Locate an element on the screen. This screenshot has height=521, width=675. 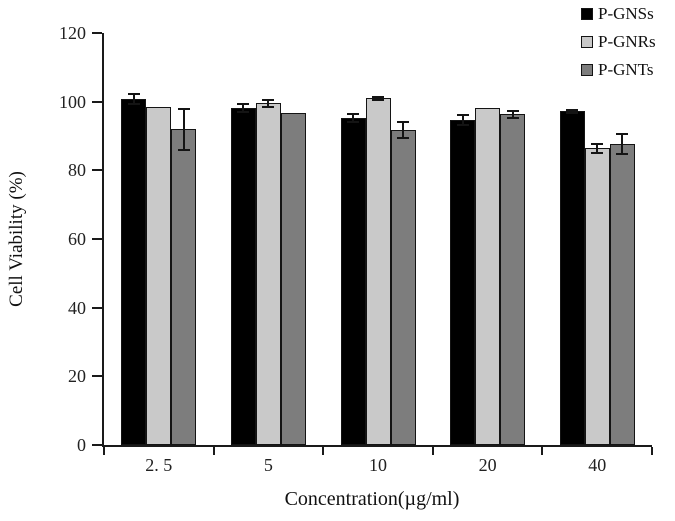
legend-item-p-gnts: P-GNTs is located at coordinates (618, 70).